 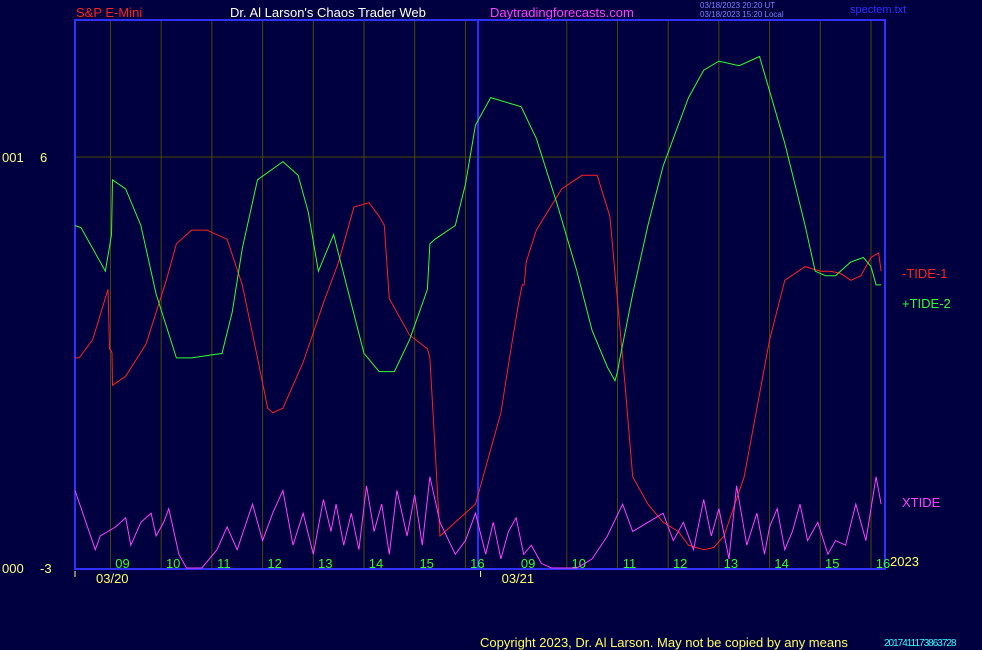 What do you see at coordinates (13, 568) in the screenshot?
I see `y-tick-prefix: 000` at bounding box center [13, 568].